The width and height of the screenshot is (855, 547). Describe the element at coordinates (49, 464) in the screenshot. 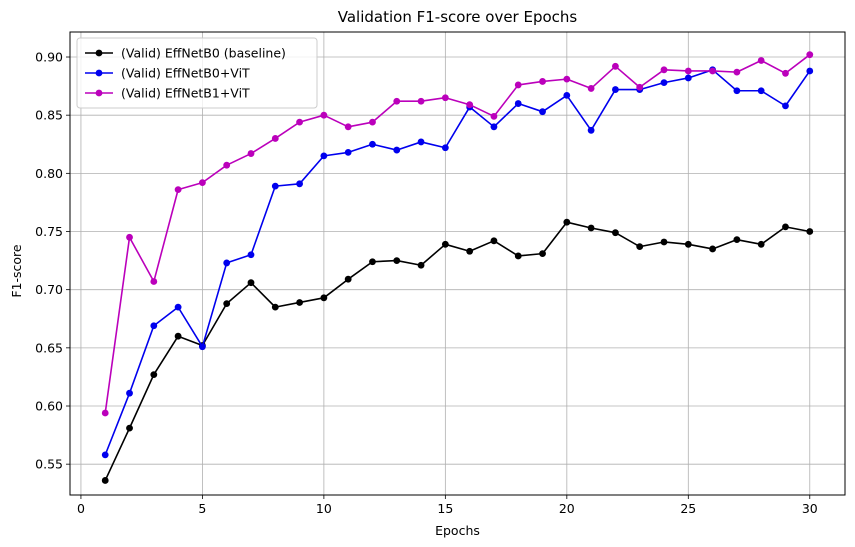

I see `y-tick-label: 0.55` at that location.